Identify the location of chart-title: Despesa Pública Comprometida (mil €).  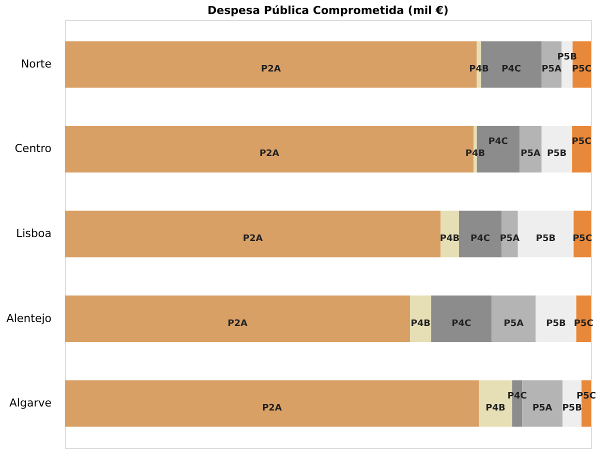
(328, 10).